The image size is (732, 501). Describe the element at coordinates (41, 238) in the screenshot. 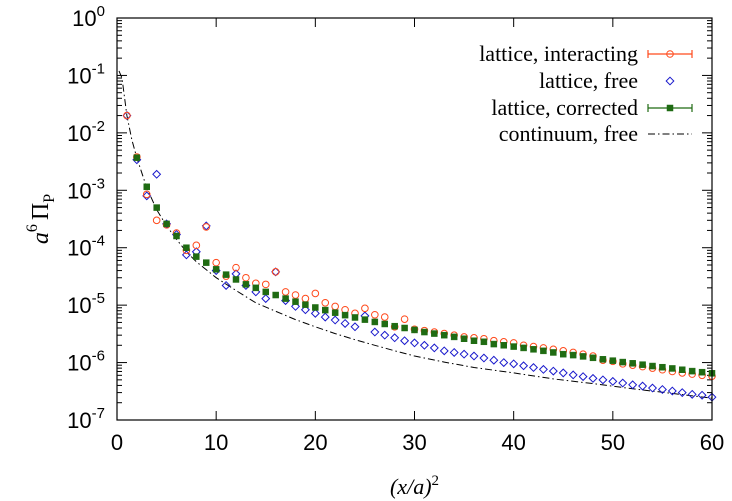

I see `y-axis-title-prefix: a` at that location.